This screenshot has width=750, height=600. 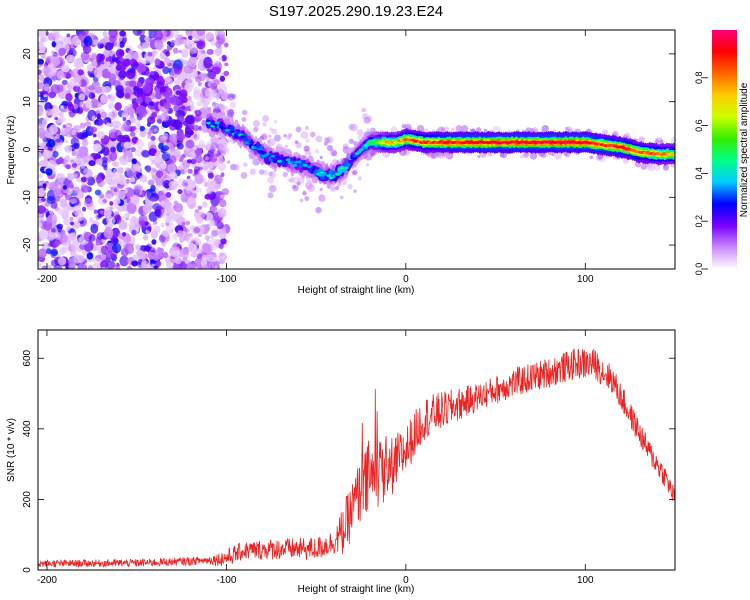 What do you see at coordinates (11, 150) in the screenshot?
I see `spectrogram-y-label: Frequency (Hz)` at bounding box center [11, 150].